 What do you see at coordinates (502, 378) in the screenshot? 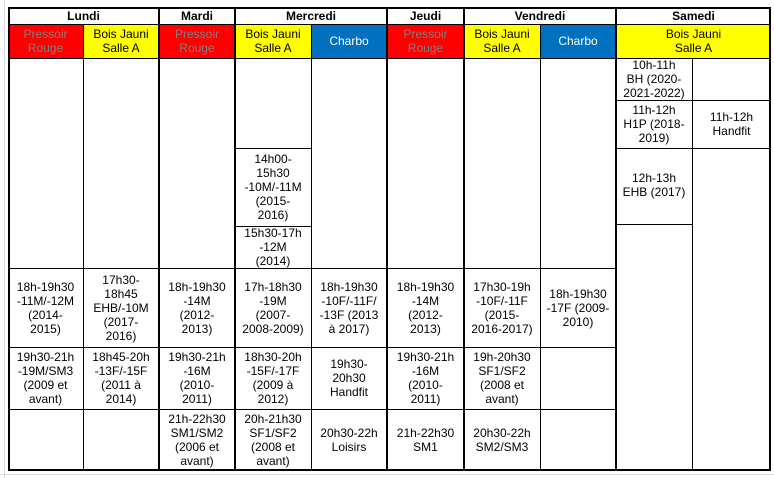
I see `session-cell: 19h-20h30 SF1/SF2 (2008 et avant)` at bounding box center [502, 378].